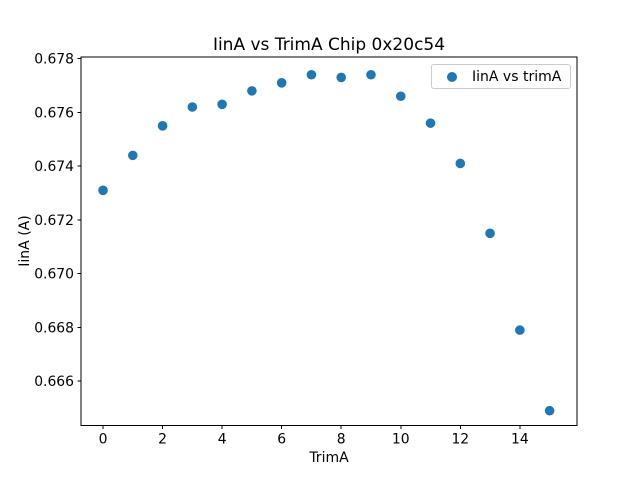 The image size is (640, 480). I want to click on chart-title: IinA vs TrimA Chip 0x20c54, so click(329, 45).